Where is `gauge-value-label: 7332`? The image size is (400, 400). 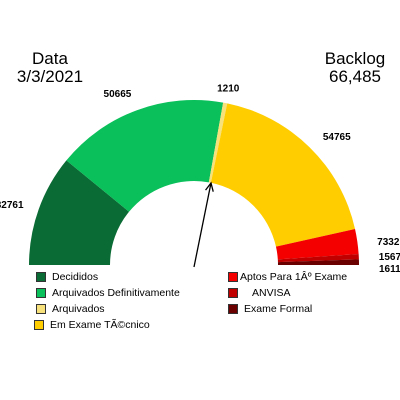
gauge-value-label: 7332 is located at coordinates (388, 242).